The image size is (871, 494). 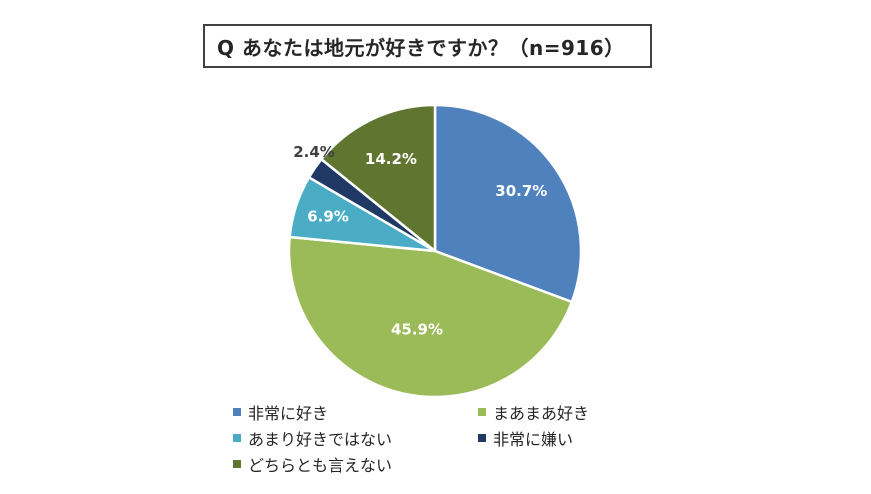 I want to click on data-label: 45.9%, so click(x=417, y=329).